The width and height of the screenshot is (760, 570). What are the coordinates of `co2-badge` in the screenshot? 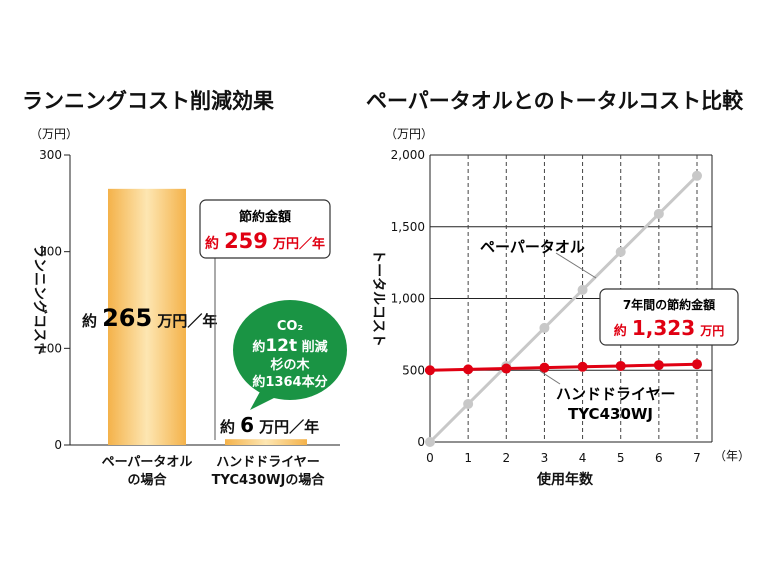 It's located at (290, 350).